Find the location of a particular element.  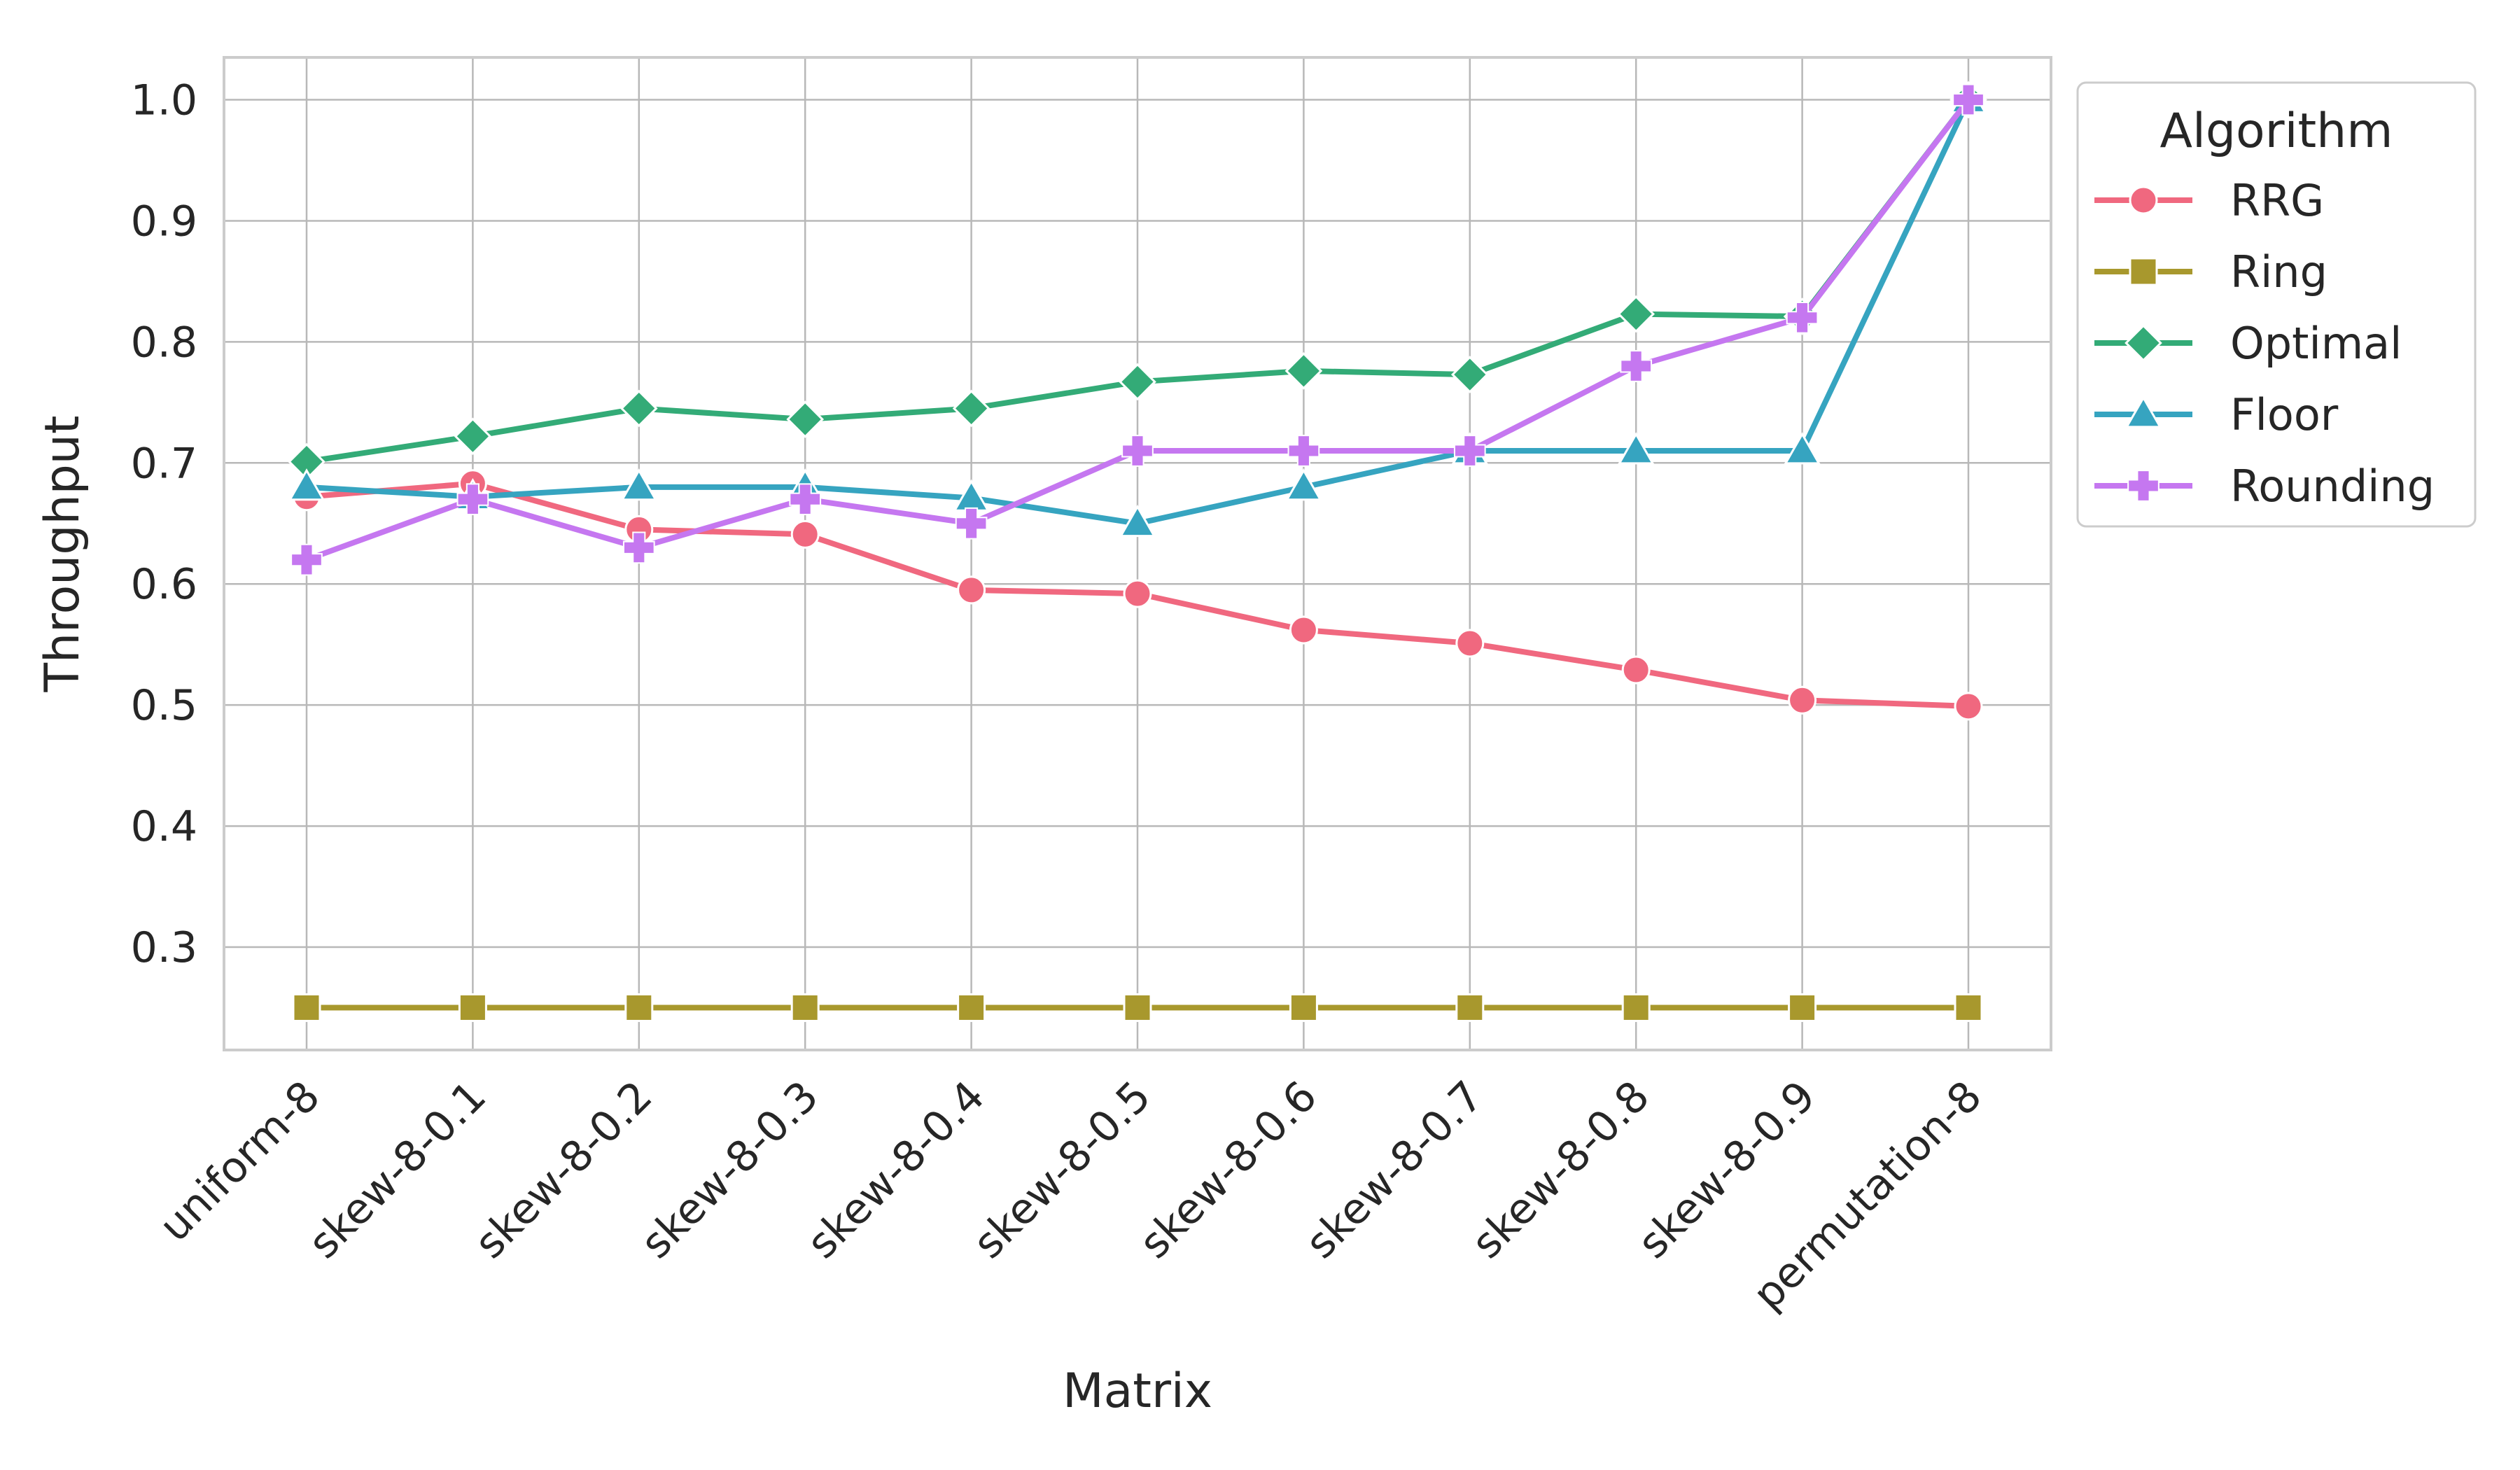

y-tick-label: 1.0 is located at coordinates (164, 100).